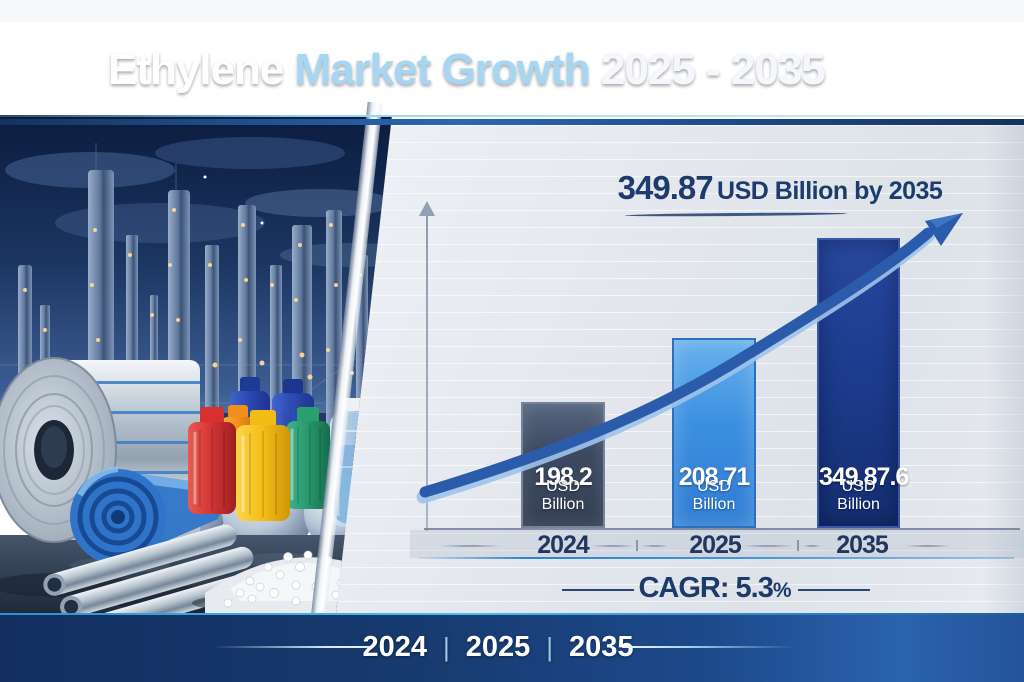 The image size is (1024, 682). I want to click on title-market-growth: Market Growth, so click(447, 69).